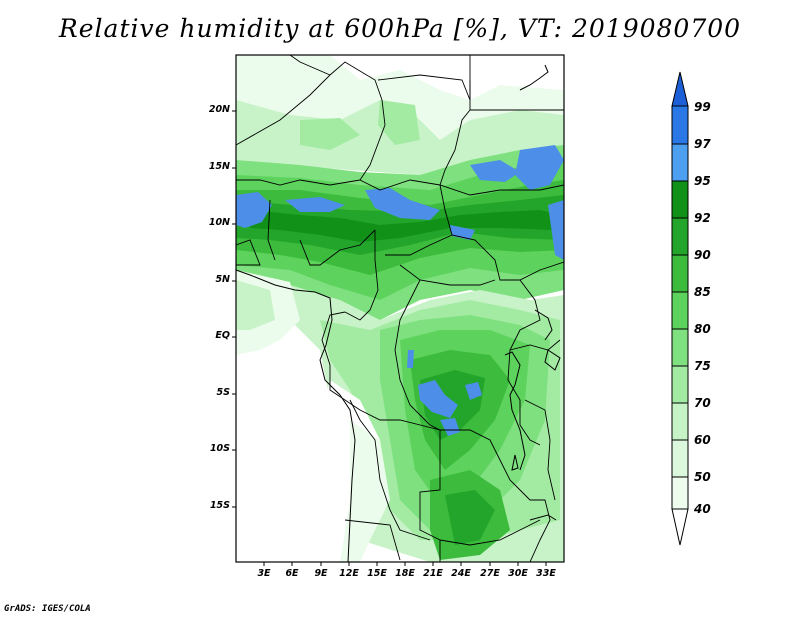 The width and height of the screenshot is (800, 618). What do you see at coordinates (219, 166) in the screenshot?
I see `lat-label: 15N` at bounding box center [219, 166].